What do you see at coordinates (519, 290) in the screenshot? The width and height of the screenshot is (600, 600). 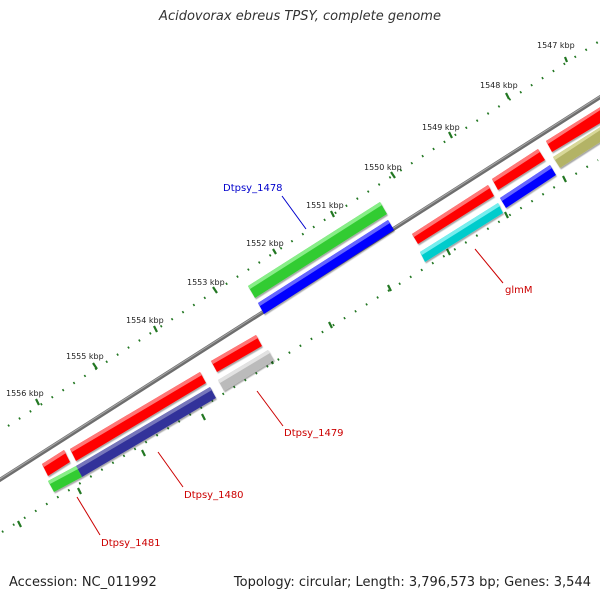 I see `label-glmM: glmM` at bounding box center [519, 290].